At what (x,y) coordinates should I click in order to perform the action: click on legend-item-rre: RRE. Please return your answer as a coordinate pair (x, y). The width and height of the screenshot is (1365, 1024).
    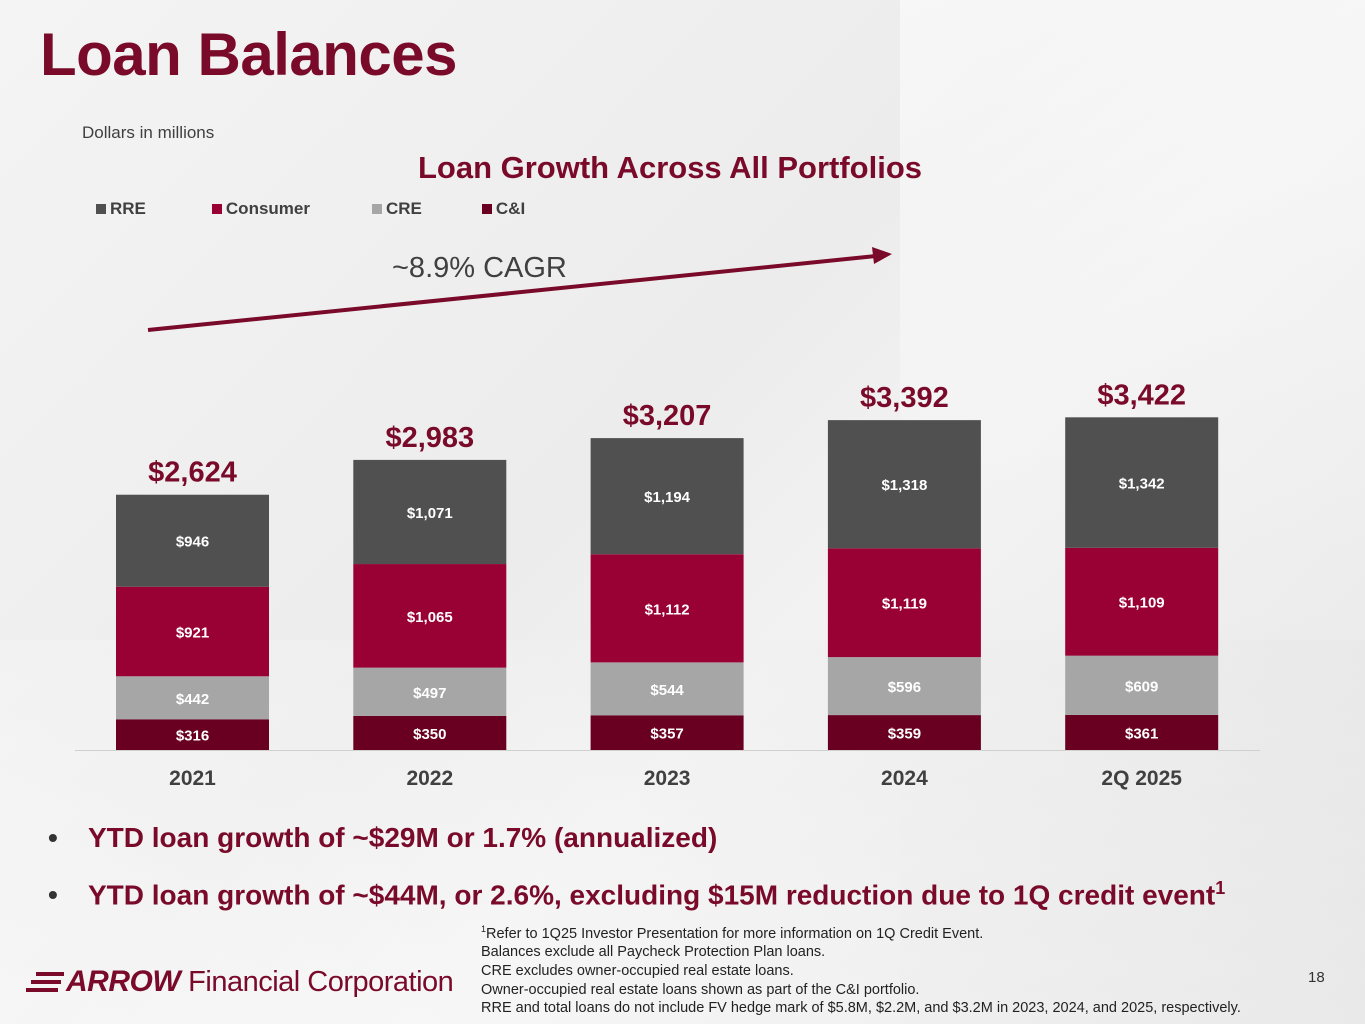
    Looking at the image, I should click on (121, 209).